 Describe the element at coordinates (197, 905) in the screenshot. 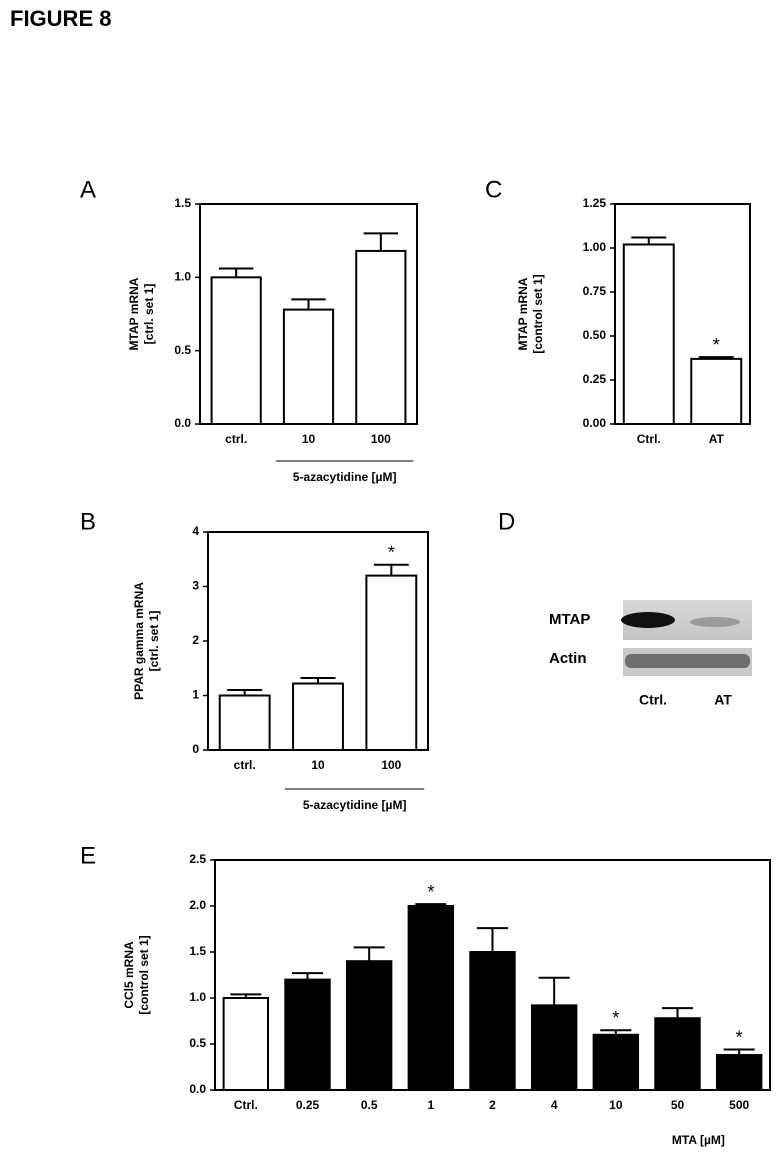

I see `y-tick-label: 2.0` at that location.